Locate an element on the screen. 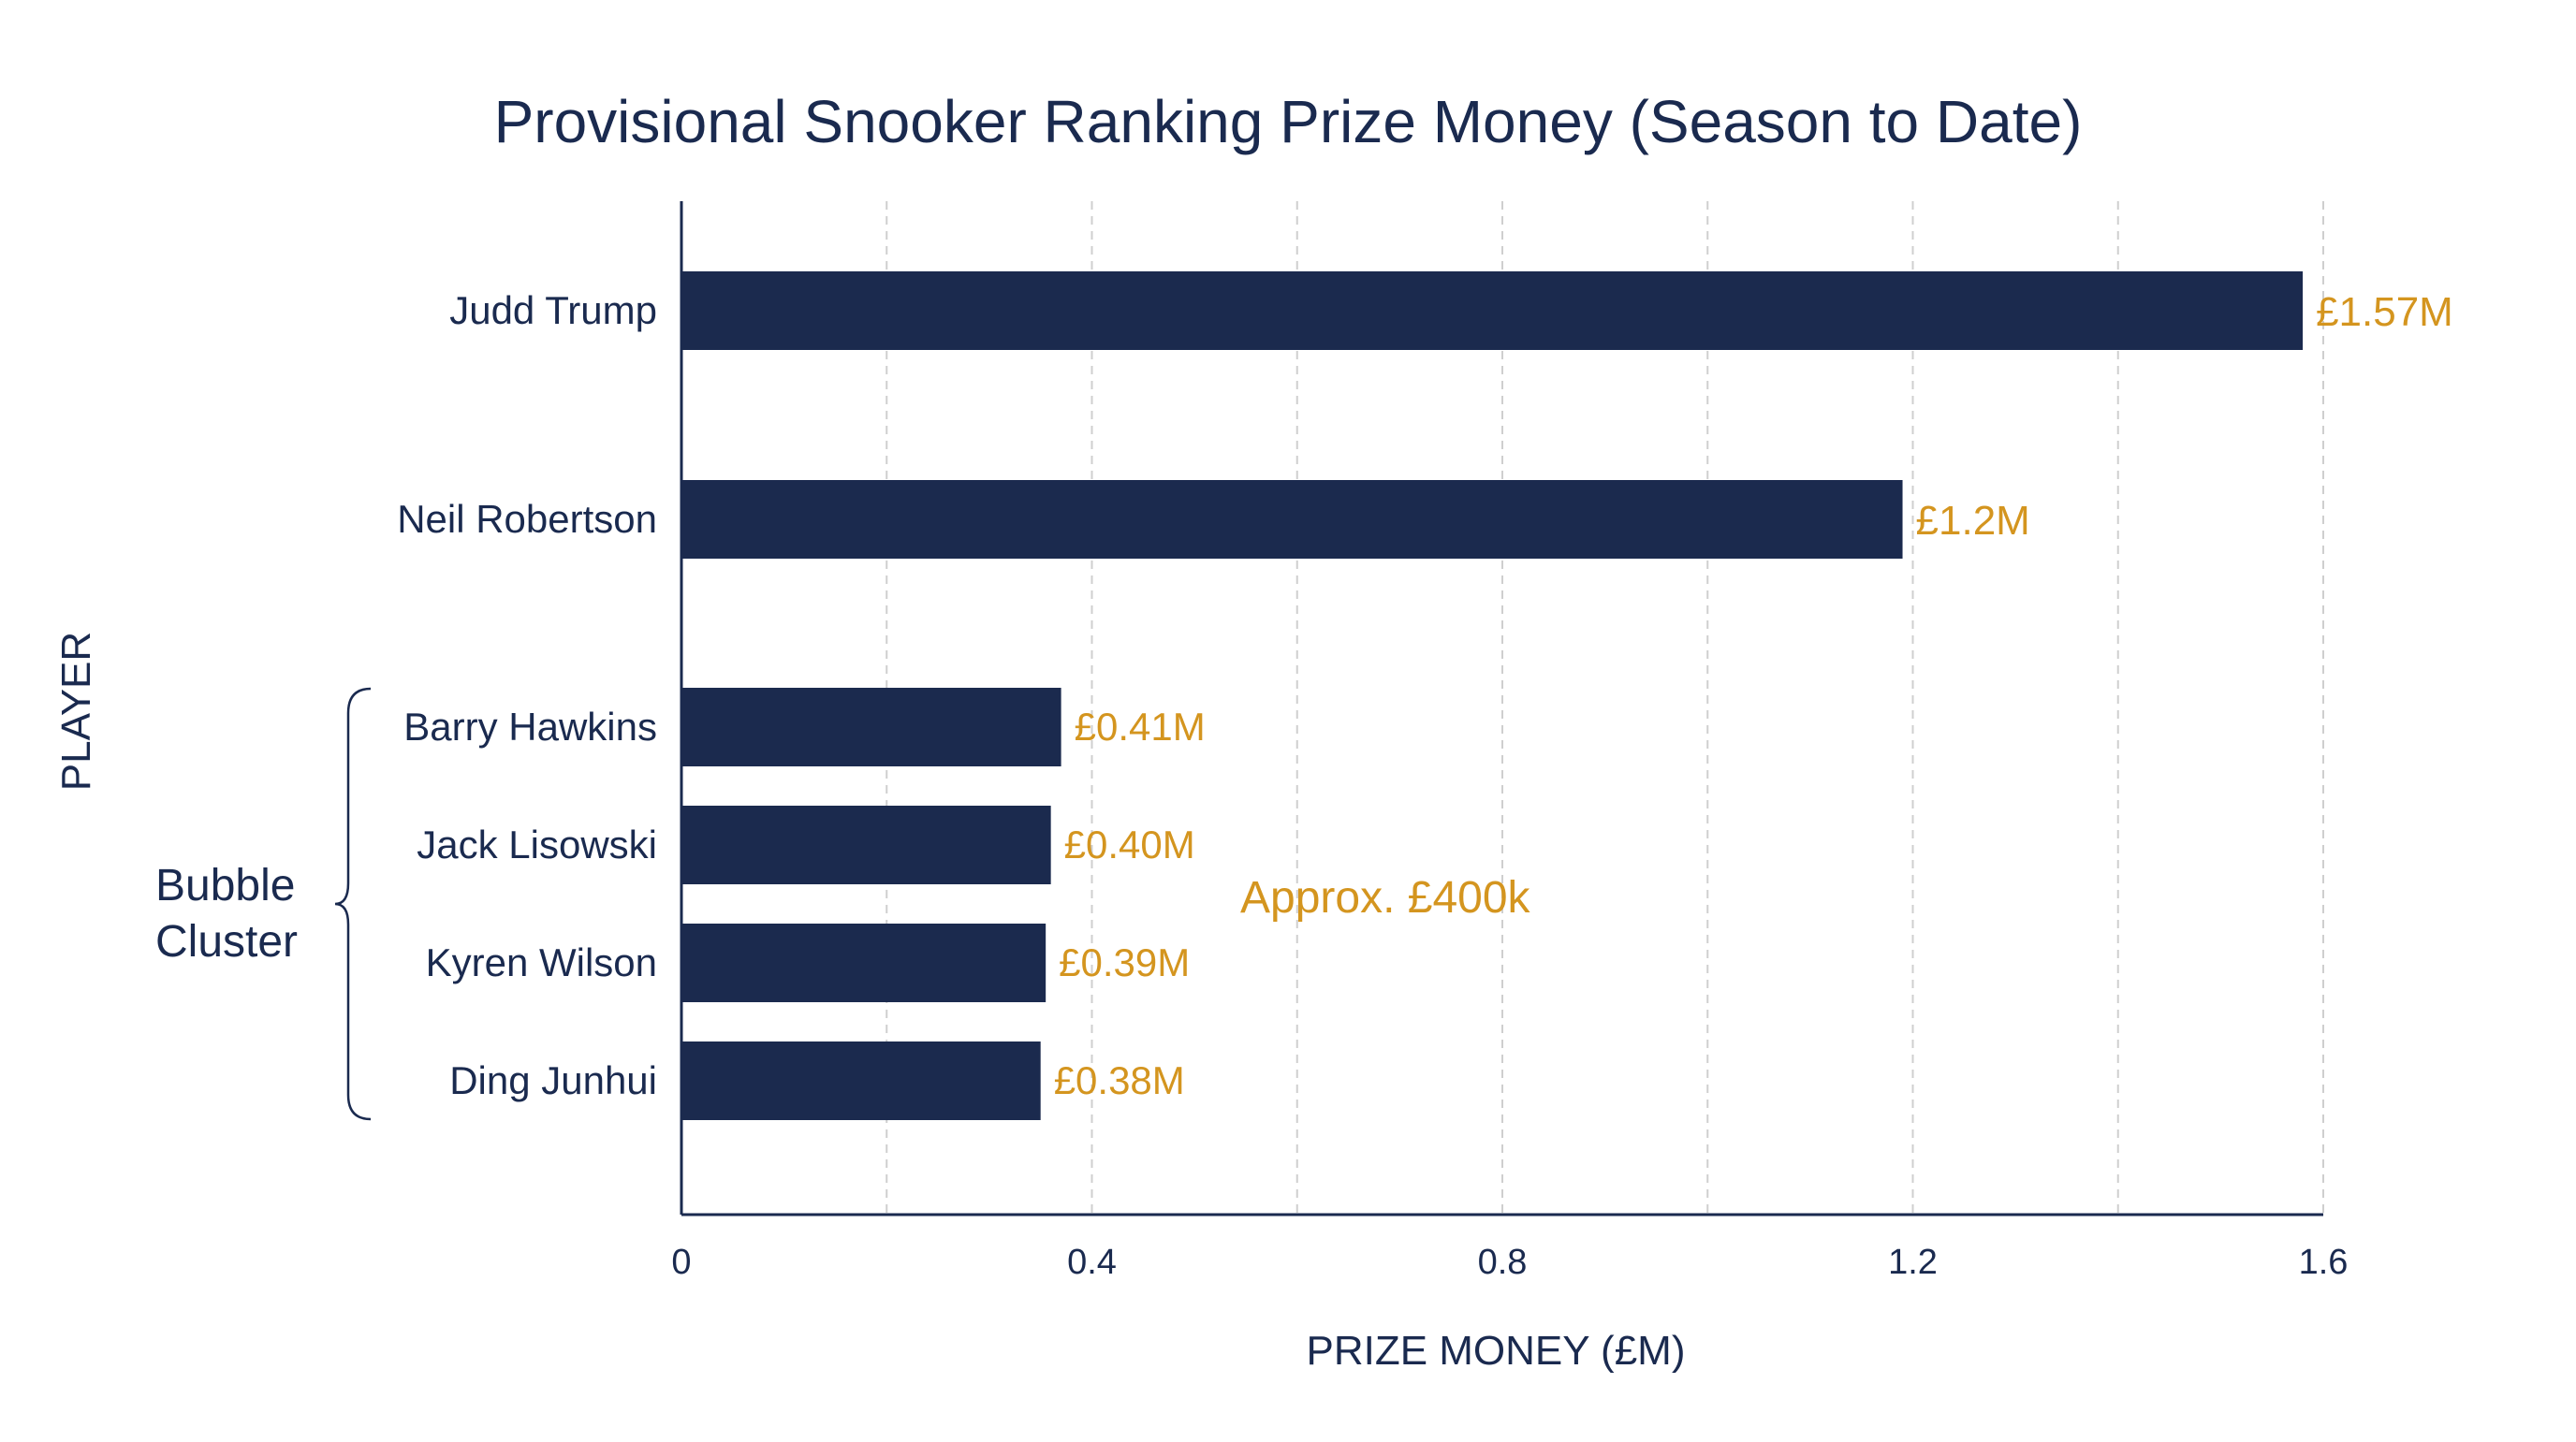 The height and width of the screenshot is (1442, 2576). group-label-line: Cluster is located at coordinates (226, 942).